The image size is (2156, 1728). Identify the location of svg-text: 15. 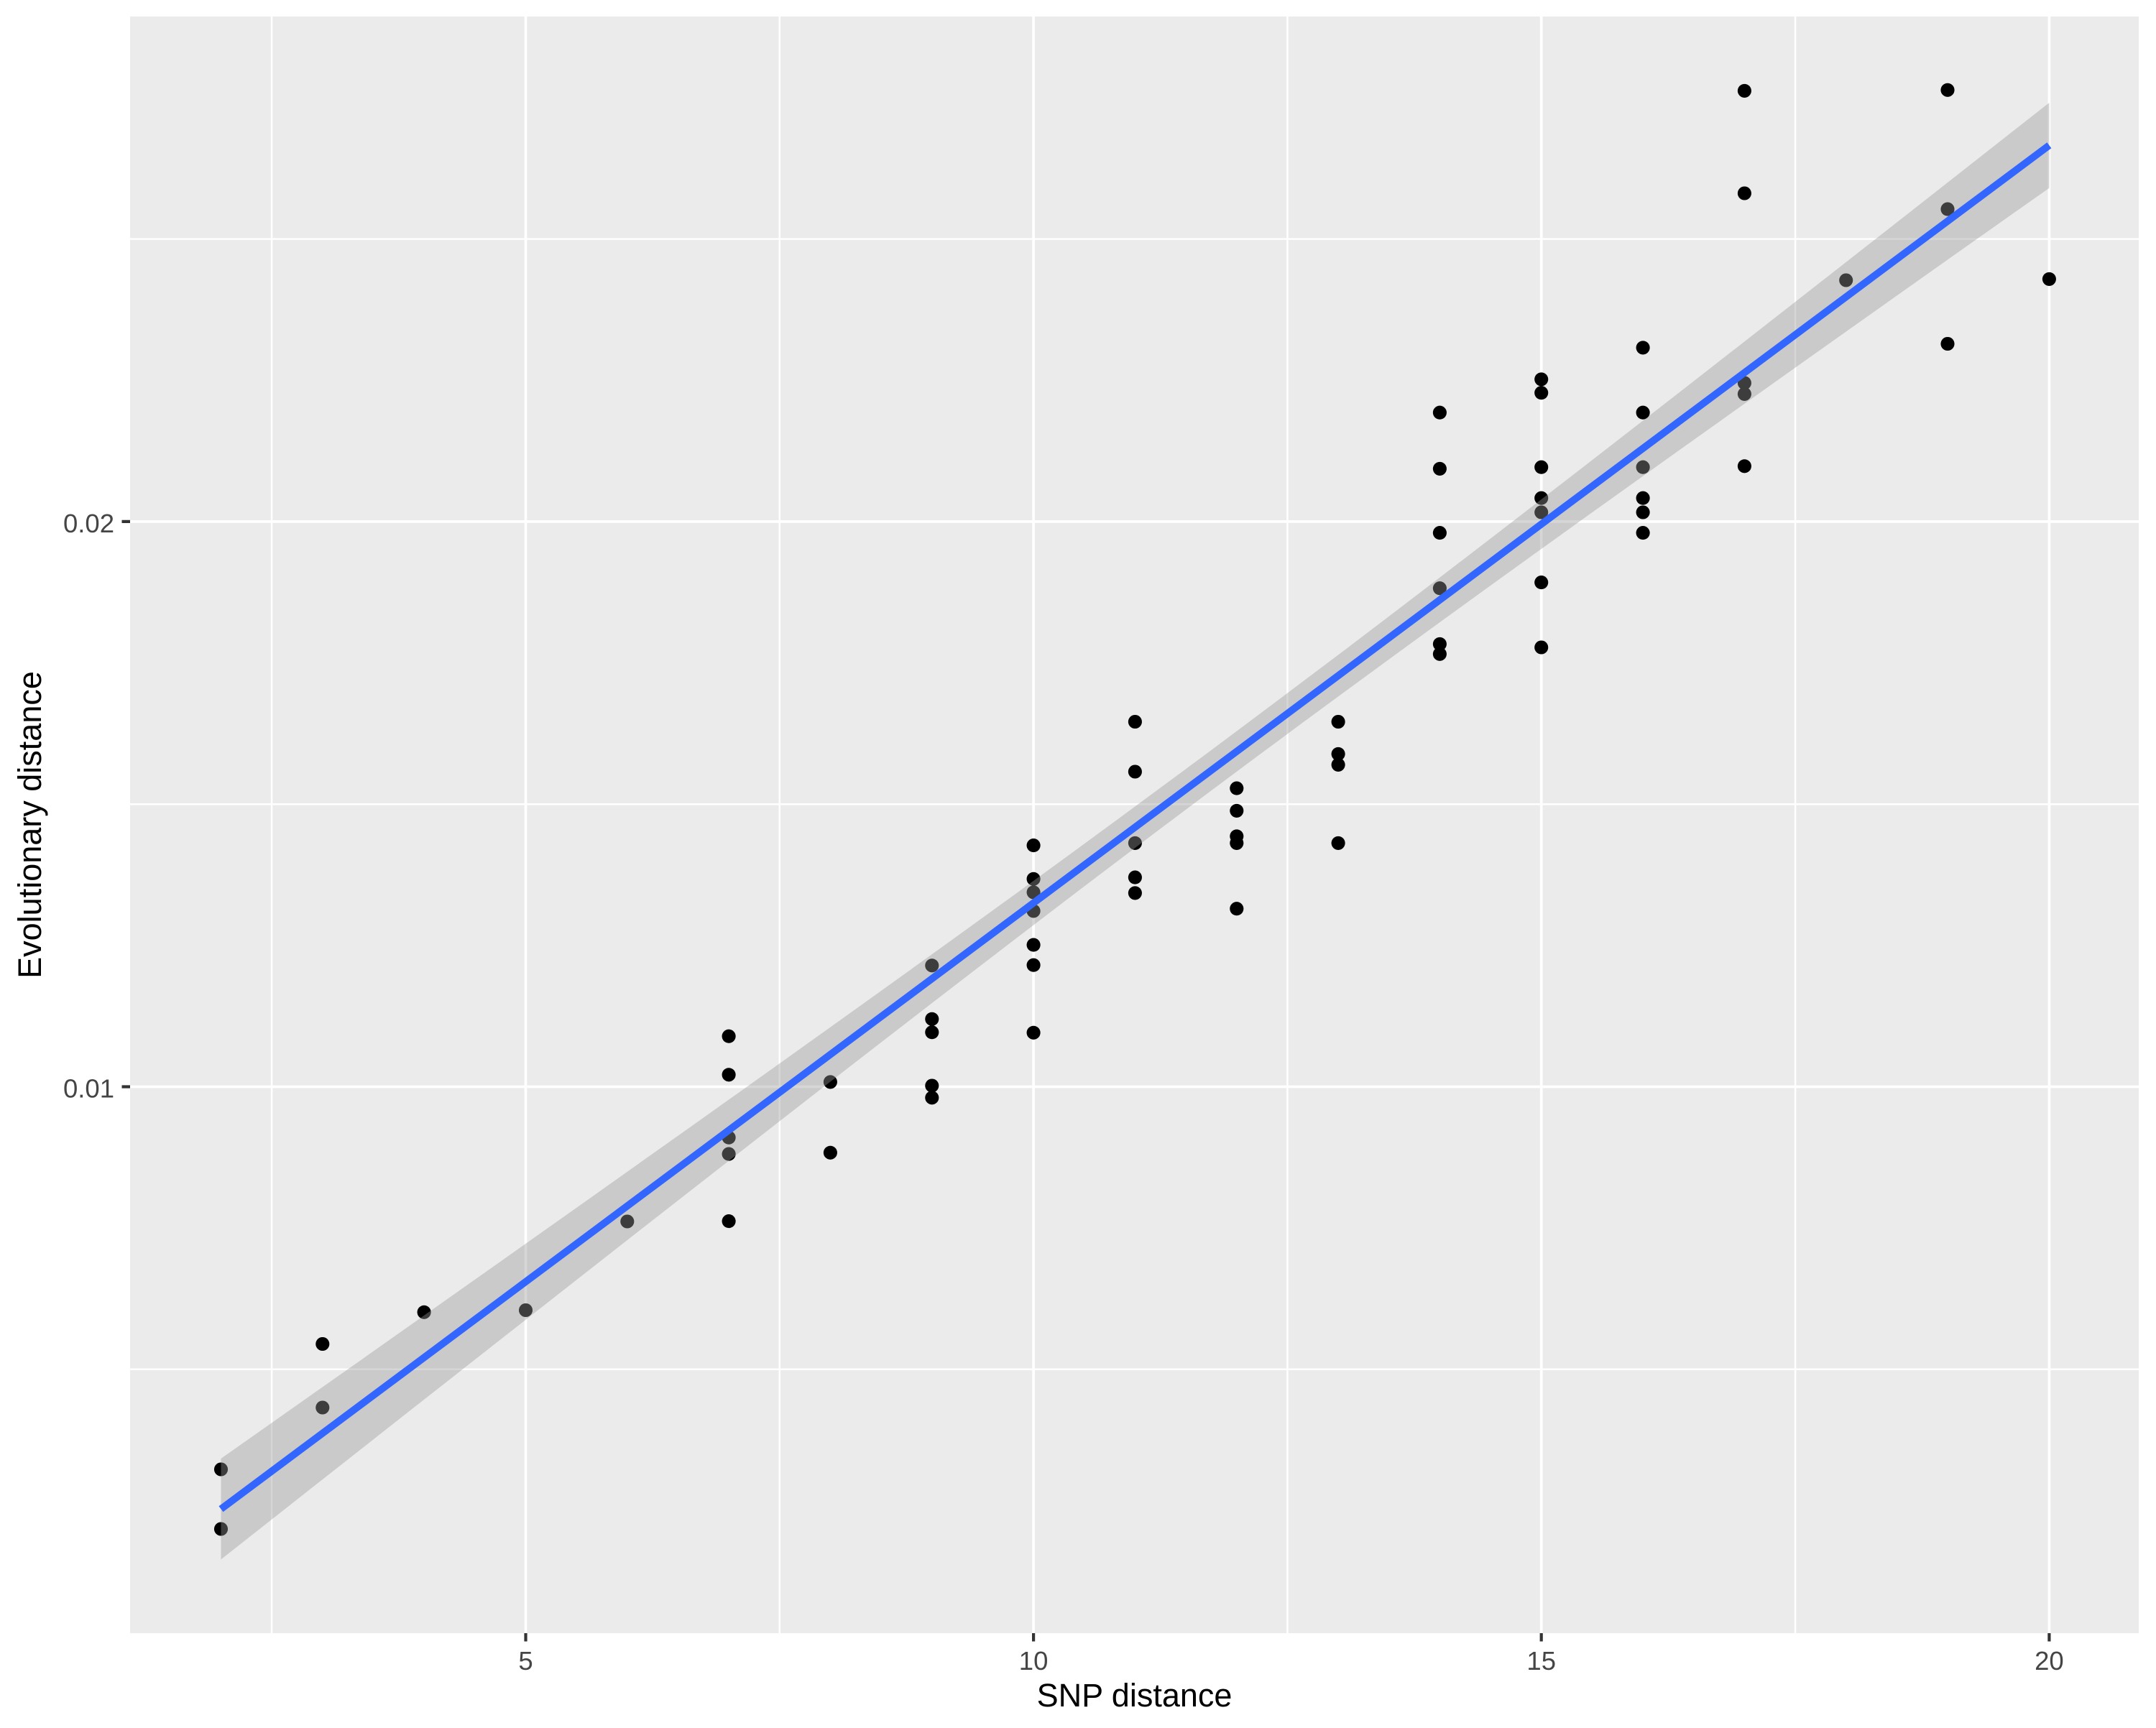
(1541, 1661).